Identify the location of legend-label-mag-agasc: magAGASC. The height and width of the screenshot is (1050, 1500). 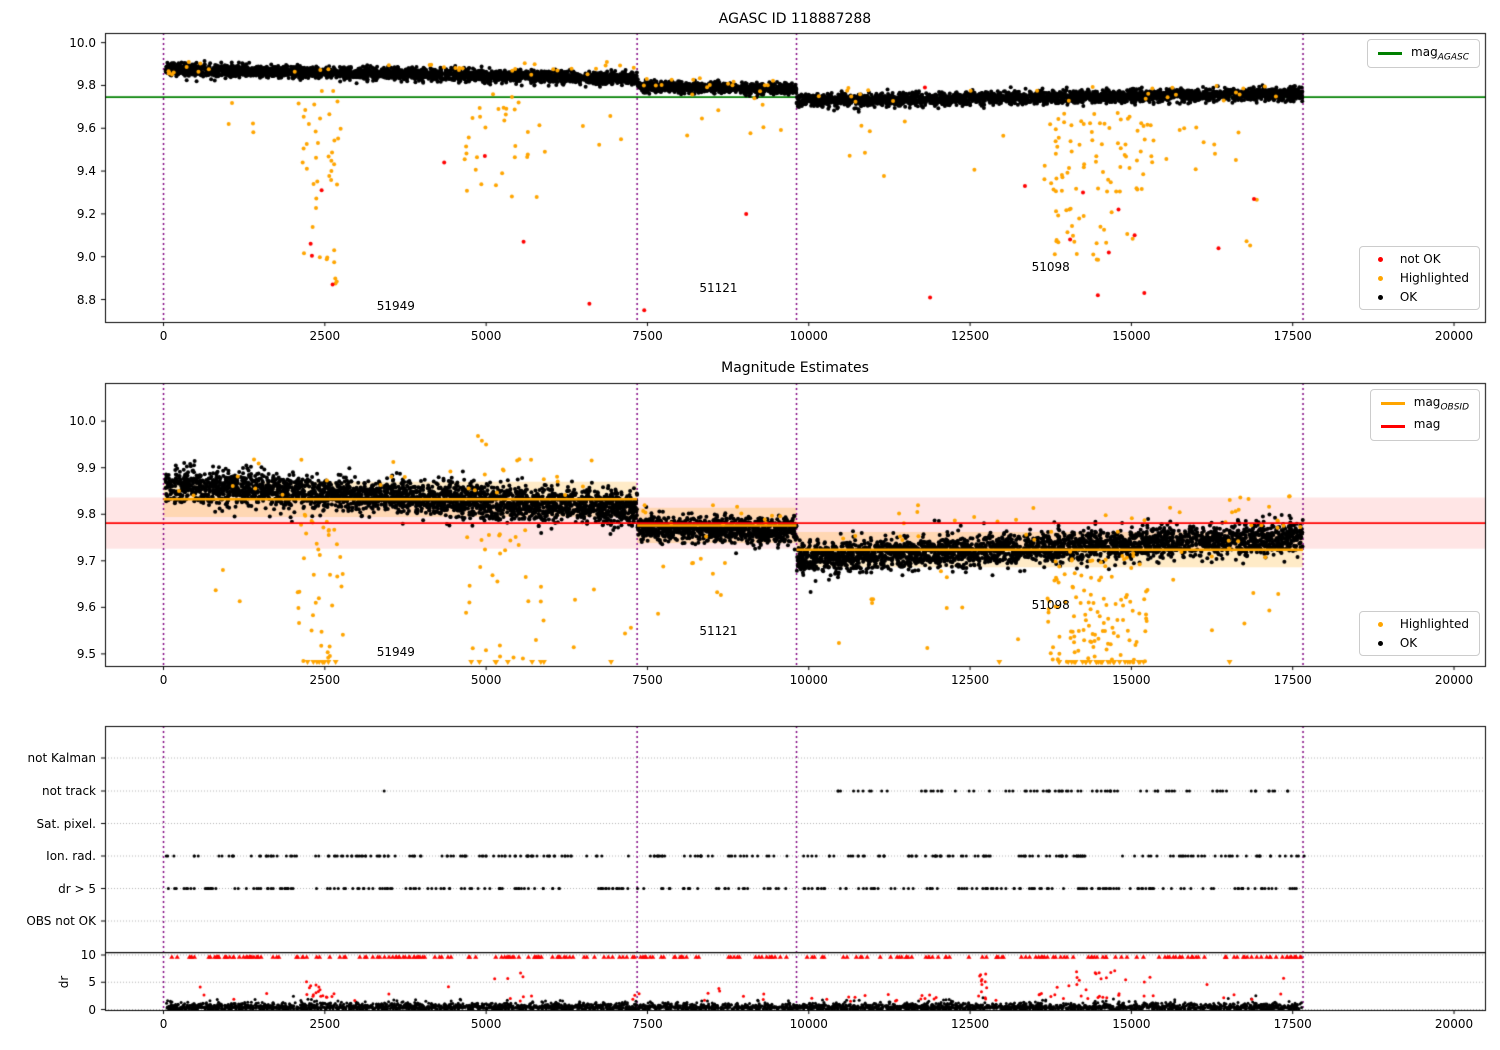
(1440, 54).